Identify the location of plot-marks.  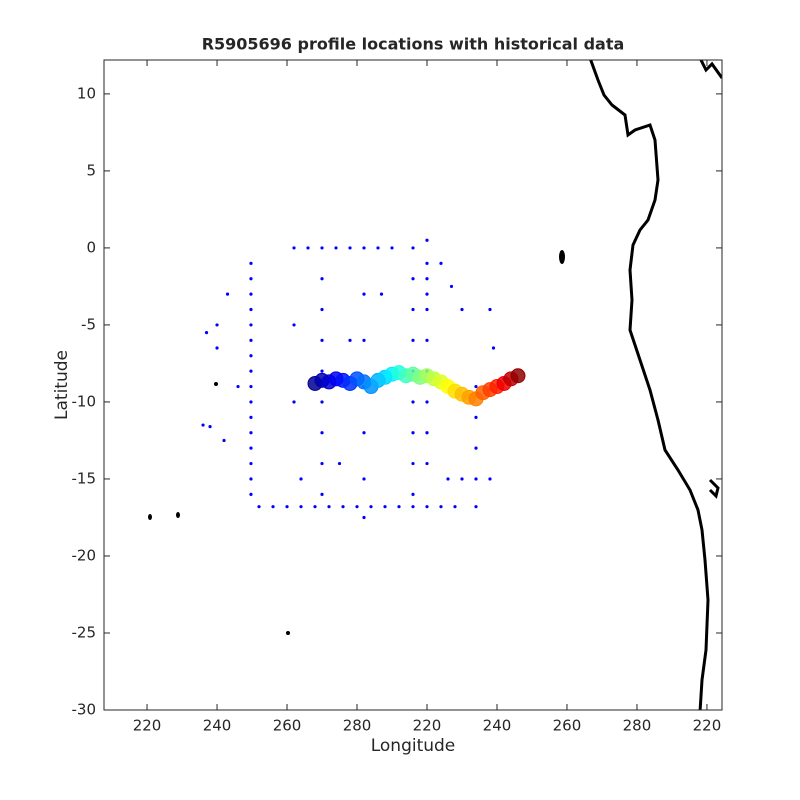
(363, 379).